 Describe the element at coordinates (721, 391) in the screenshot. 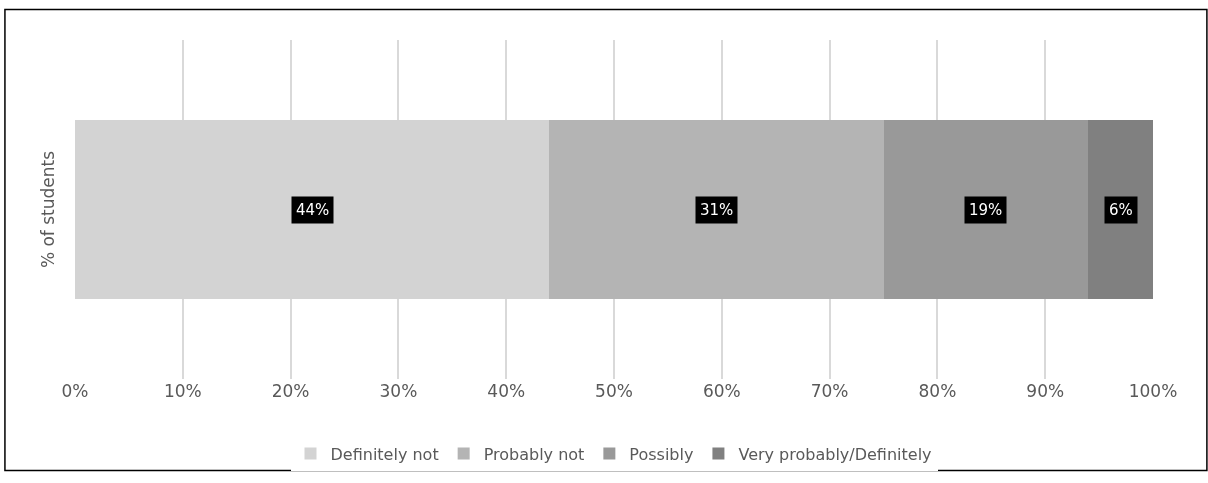

I see `x-tick-label: 60%` at that location.